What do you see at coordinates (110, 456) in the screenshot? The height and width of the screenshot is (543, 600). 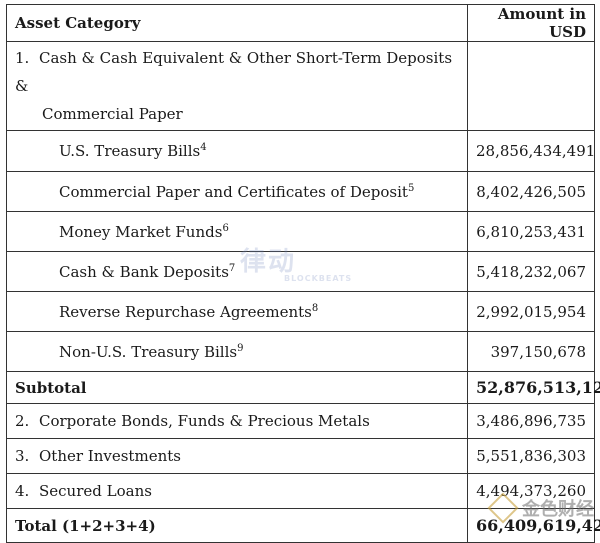 I see `row-label: Other Investments` at bounding box center [110, 456].